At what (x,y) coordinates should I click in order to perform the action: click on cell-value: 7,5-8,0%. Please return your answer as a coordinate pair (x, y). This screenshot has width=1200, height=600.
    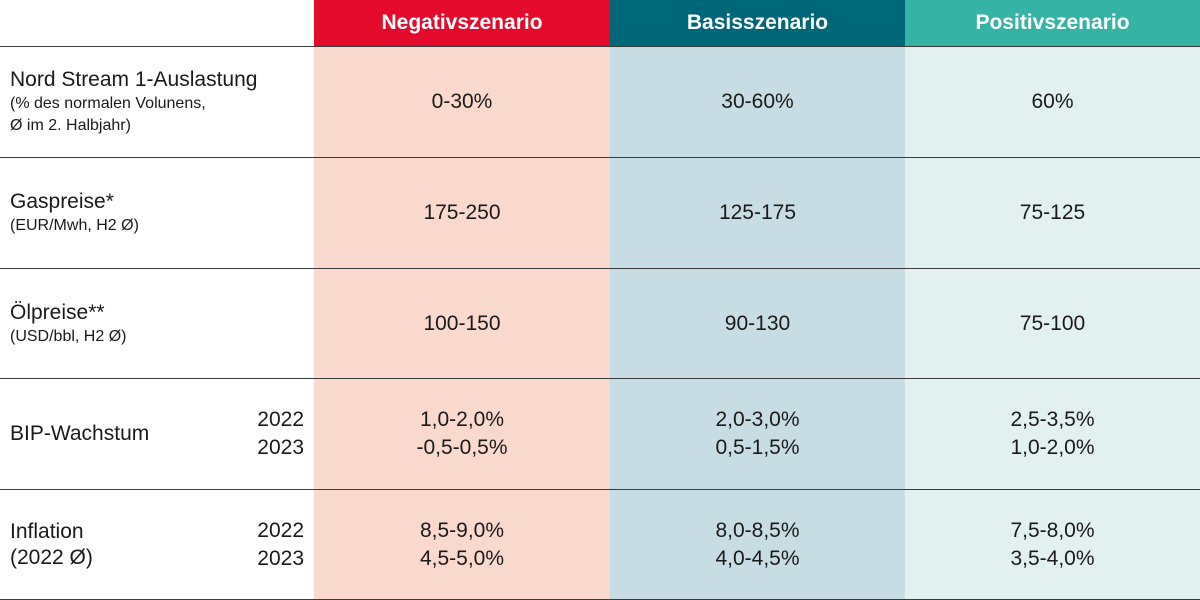
    Looking at the image, I should click on (1052, 530).